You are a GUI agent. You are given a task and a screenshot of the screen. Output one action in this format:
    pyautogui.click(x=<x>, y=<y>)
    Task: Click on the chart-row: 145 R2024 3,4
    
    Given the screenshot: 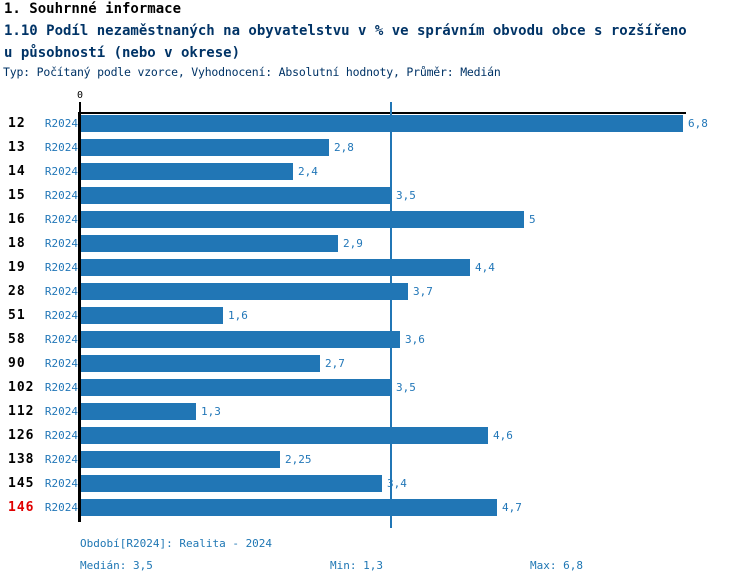 What is the action you would take?
    pyautogui.click(x=375, y=483)
    